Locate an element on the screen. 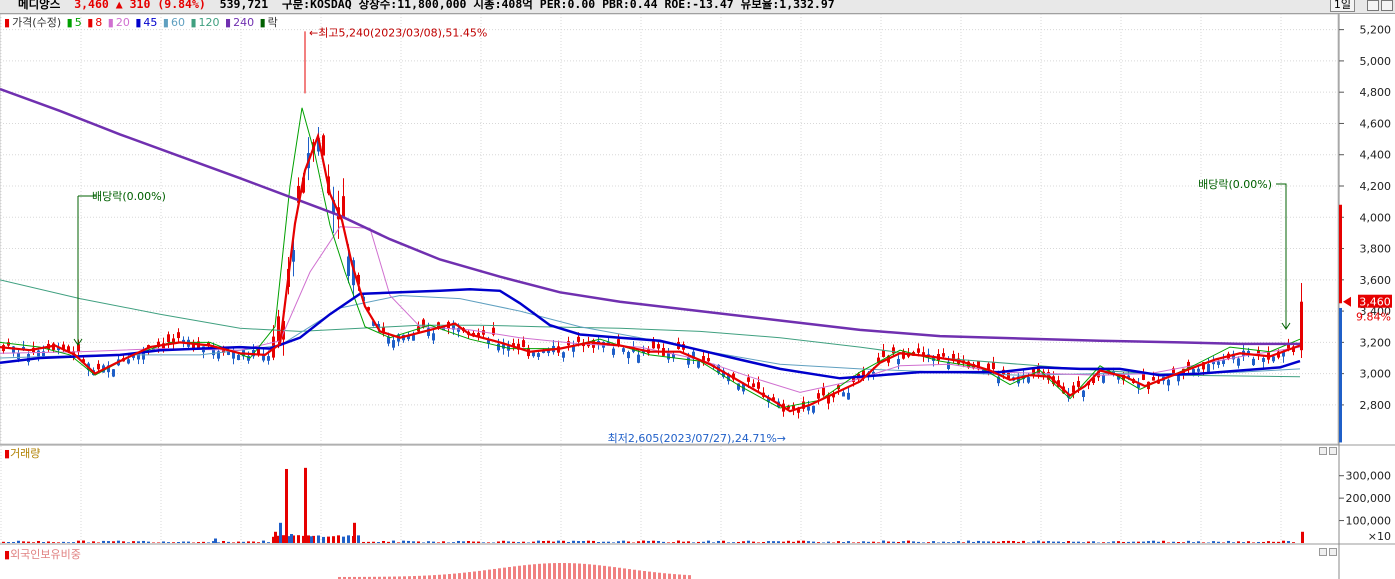 Image resolution: width=1395 pixels, height=579 pixels. close-panel-button is located at coordinates (1387, 5).